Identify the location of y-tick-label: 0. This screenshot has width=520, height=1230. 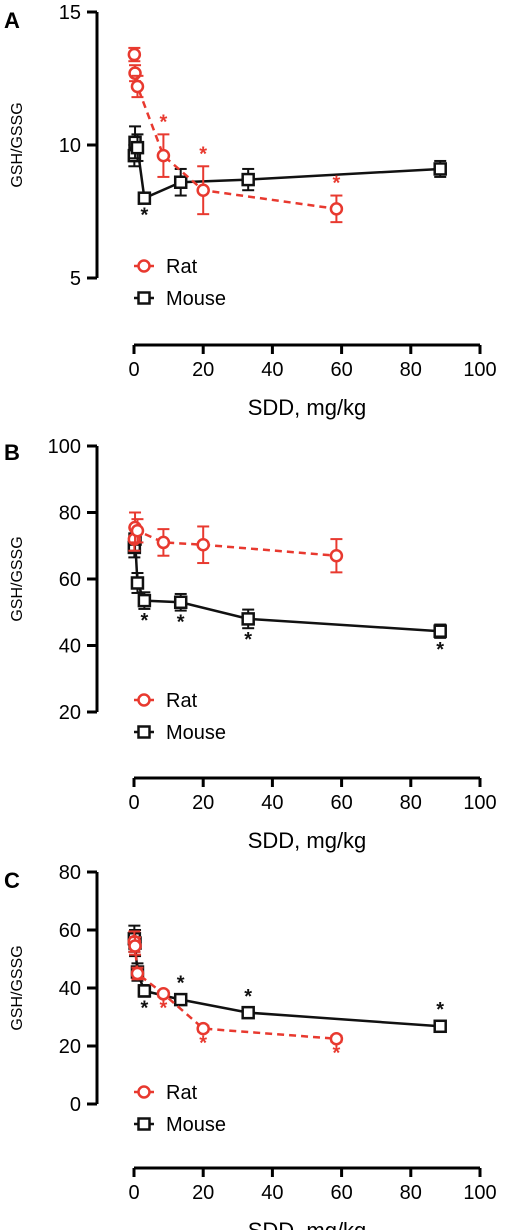
(75, 1105).